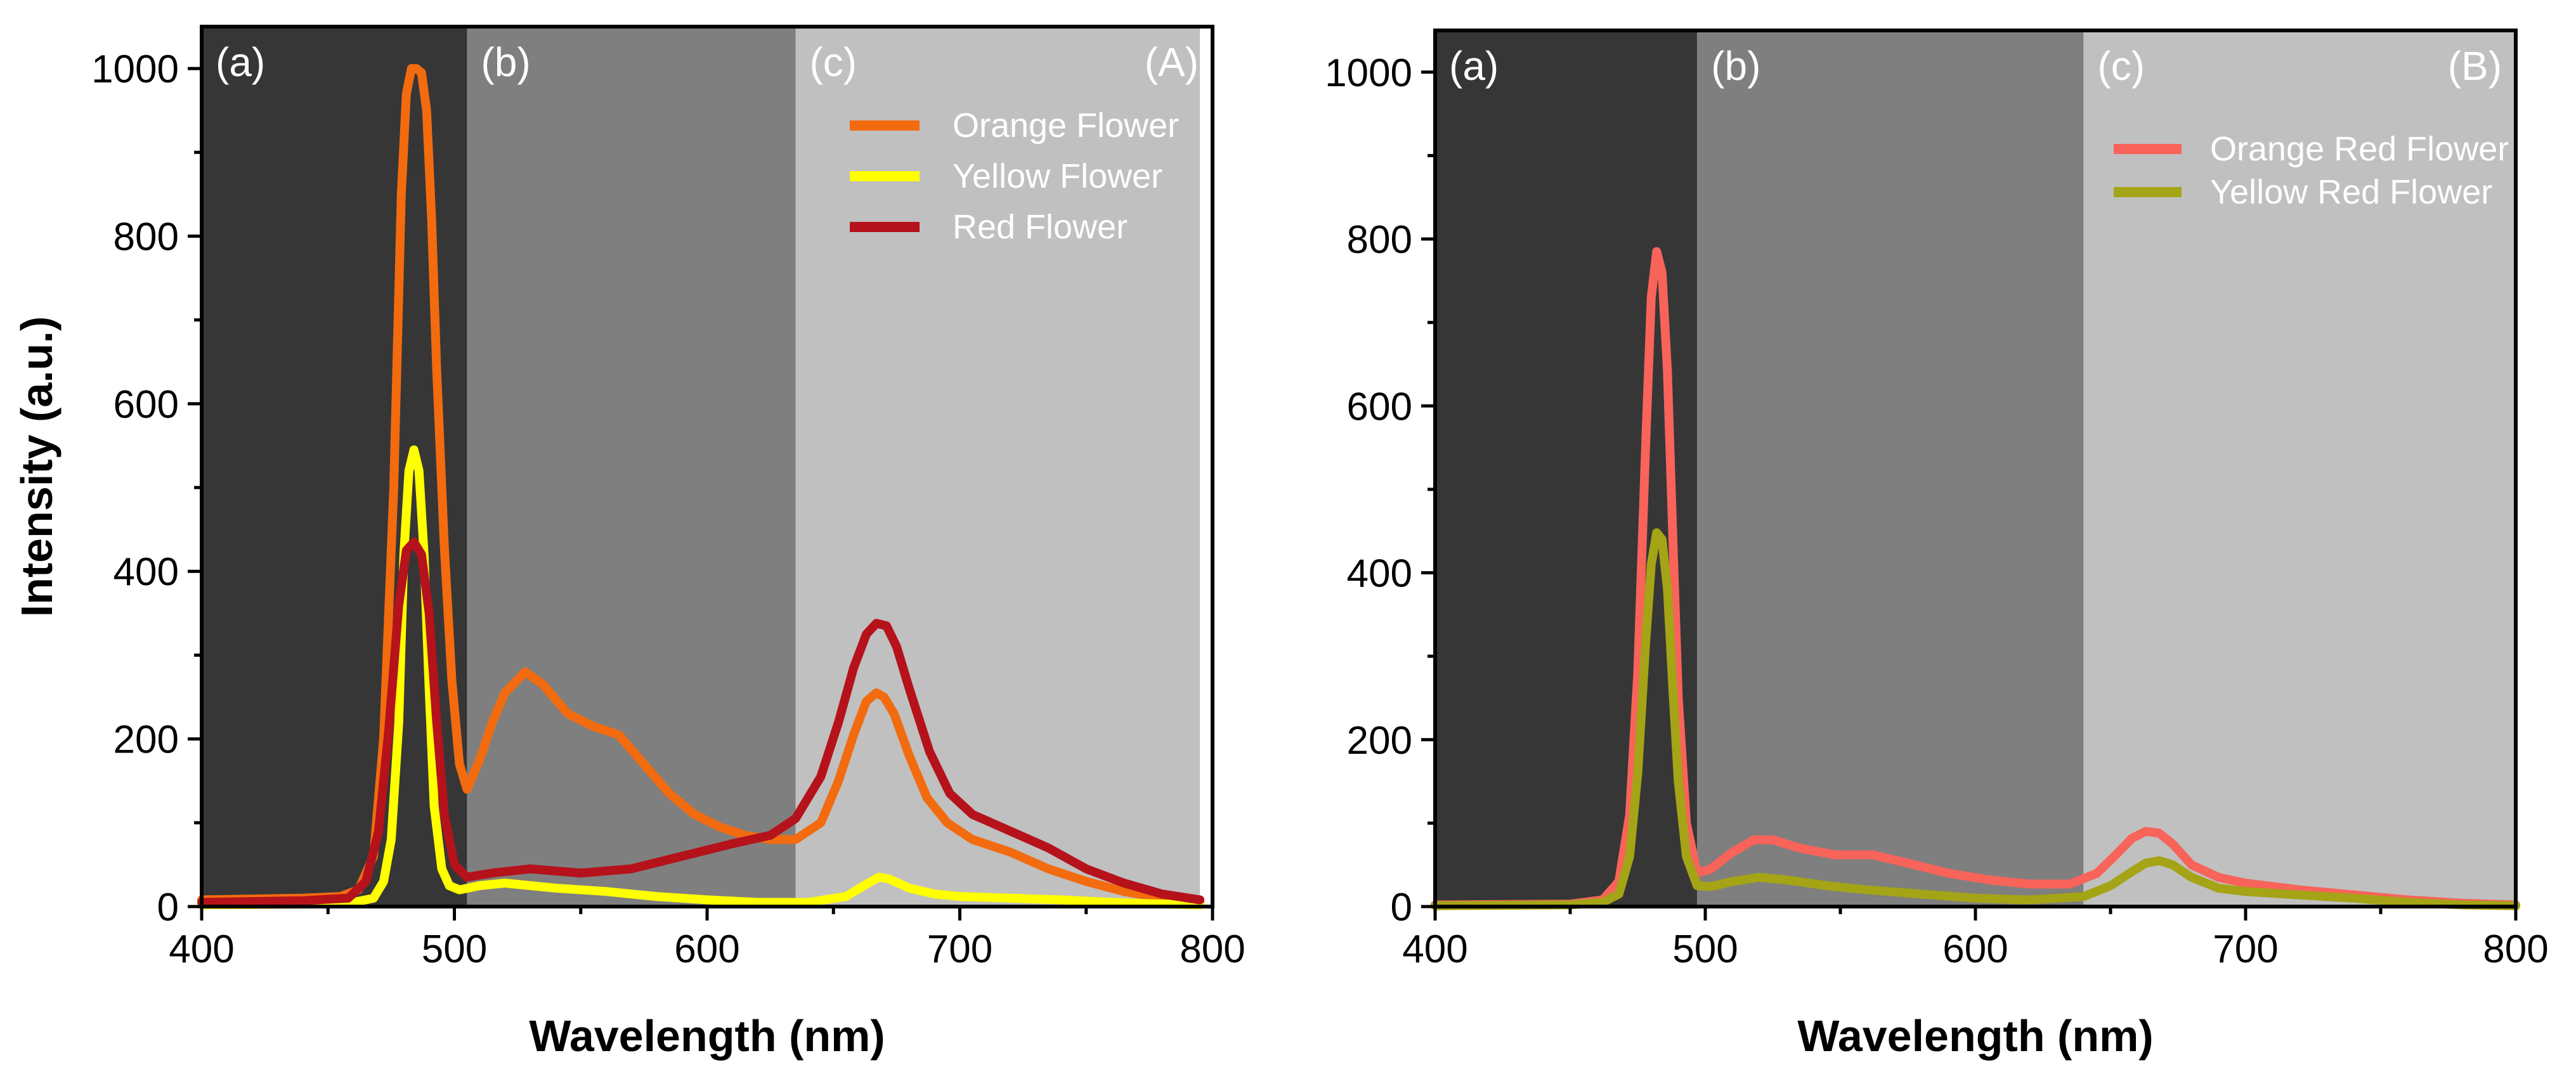  What do you see at coordinates (1057, 176) in the screenshot?
I see `legend-label: Yellow Flower` at bounding box center [1057, 176].